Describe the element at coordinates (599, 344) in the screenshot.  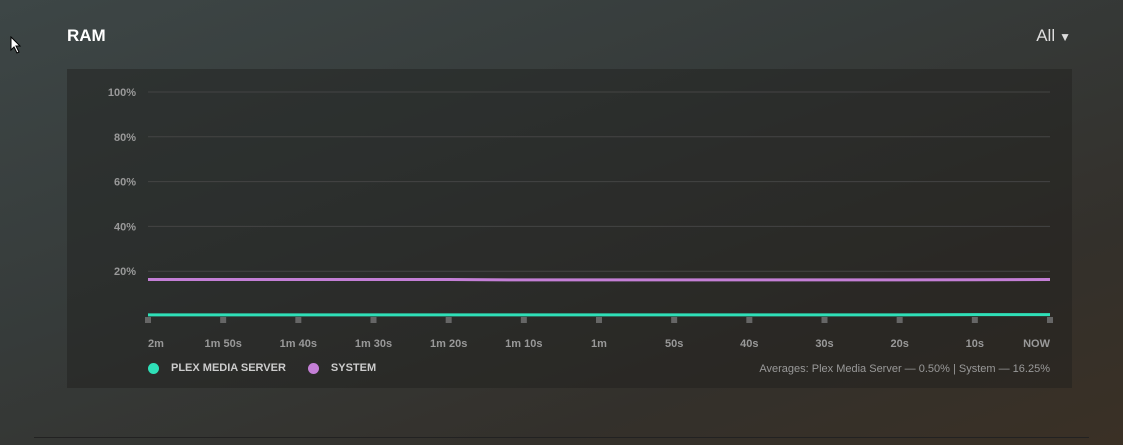
I see `x-tick-label: 1m` at that location.